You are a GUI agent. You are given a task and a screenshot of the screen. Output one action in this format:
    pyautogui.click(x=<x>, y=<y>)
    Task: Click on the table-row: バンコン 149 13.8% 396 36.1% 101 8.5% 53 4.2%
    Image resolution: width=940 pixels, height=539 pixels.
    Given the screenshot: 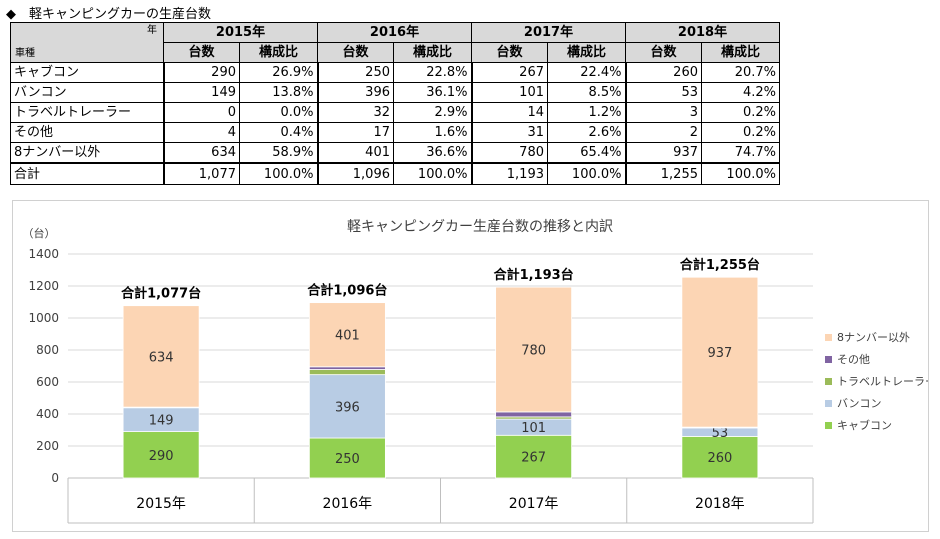 What is the action you would take?
    pyautogui.click(x=395, y=92)
    